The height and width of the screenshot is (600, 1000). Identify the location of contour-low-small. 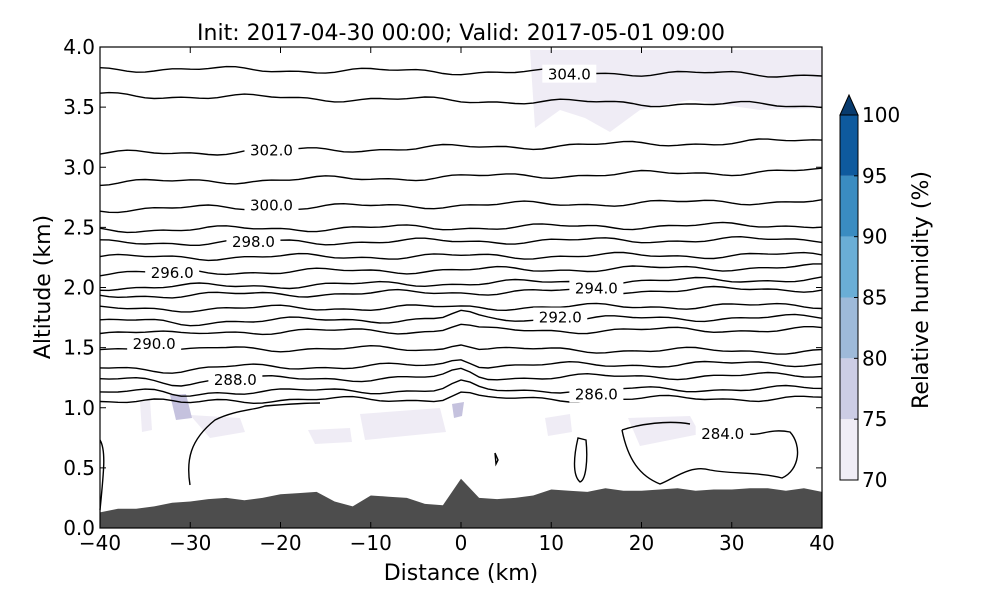
(496, 459).